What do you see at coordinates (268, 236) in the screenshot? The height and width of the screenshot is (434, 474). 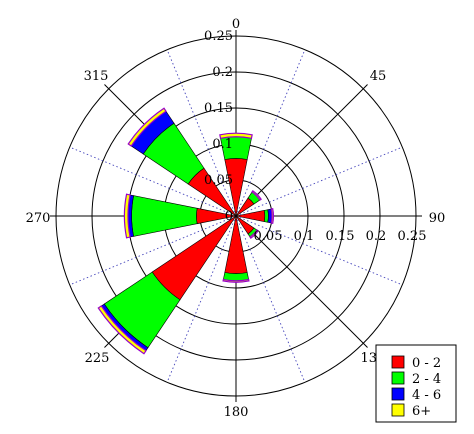 I see `r-label-right-0: 0.05` at bounding box center [268, 236].